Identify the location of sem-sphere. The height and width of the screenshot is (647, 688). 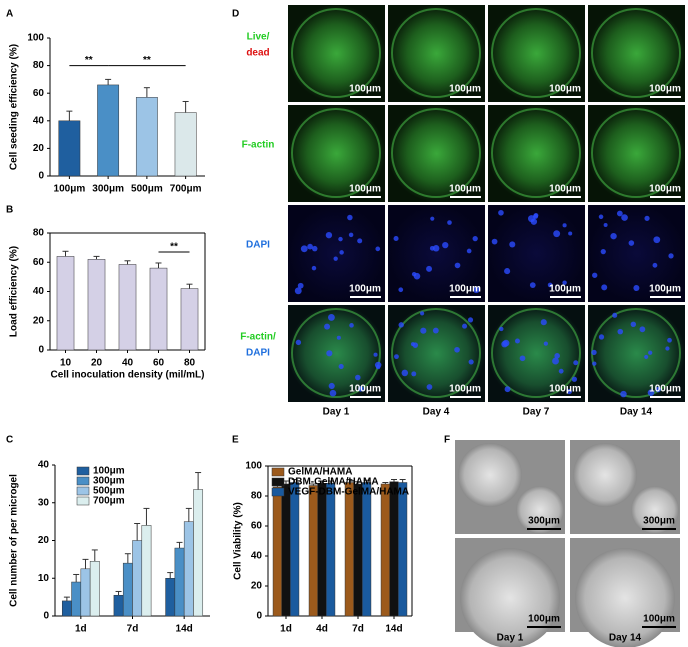
(510, 597).